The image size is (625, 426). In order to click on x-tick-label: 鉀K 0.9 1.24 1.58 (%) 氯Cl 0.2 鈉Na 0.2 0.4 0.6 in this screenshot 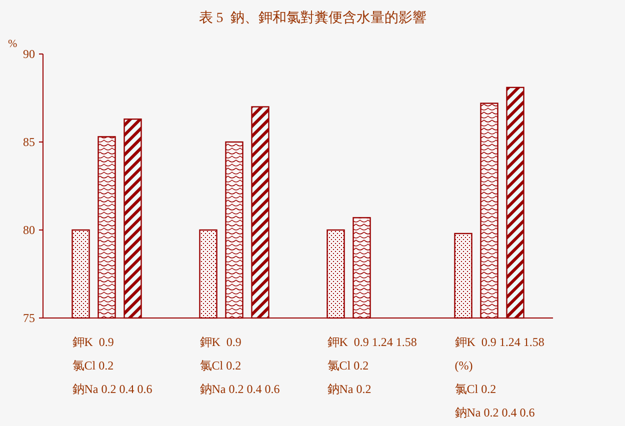, I will do `click(499, 377)`.